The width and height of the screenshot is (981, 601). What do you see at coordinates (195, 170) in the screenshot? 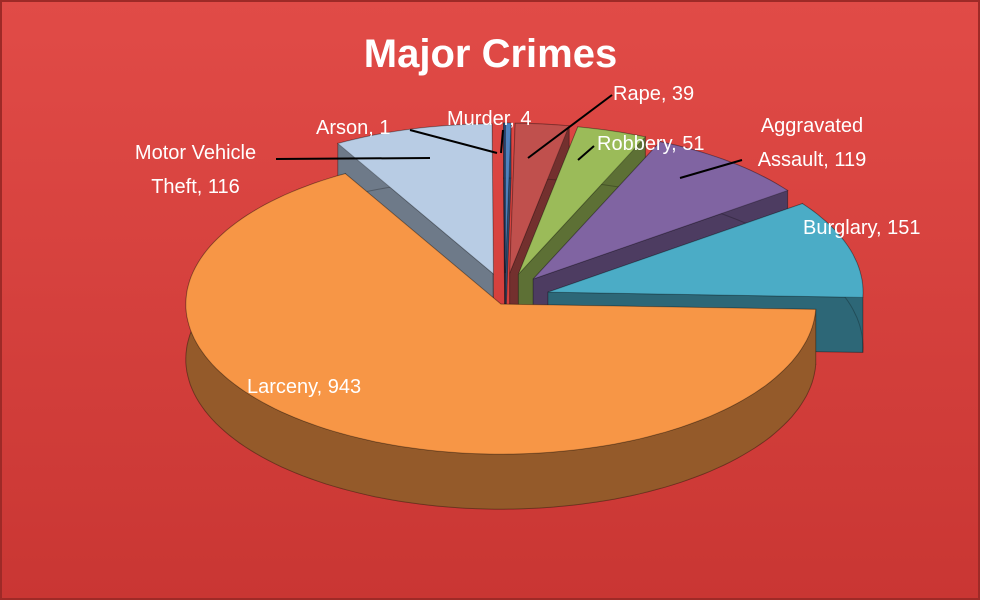
I see `data-label: Motor Vehicle Theft, 116` at bounding box center [195, 170].